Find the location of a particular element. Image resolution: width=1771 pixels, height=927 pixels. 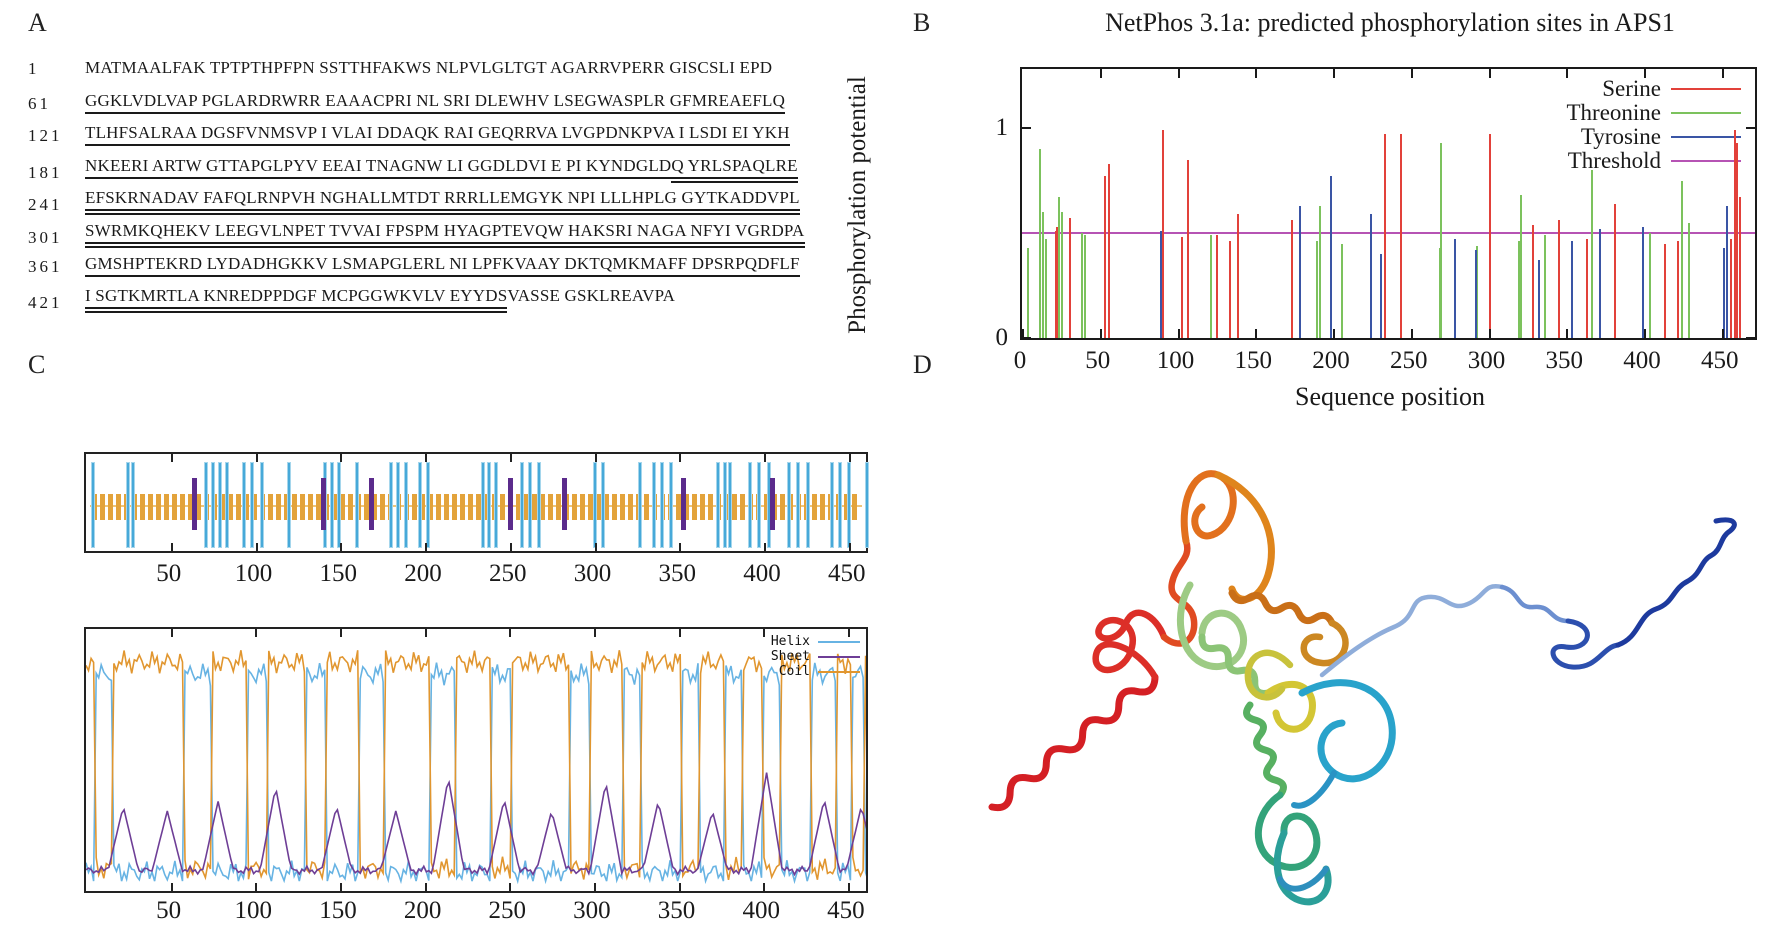

legend-label: Threonine is located at coordinates (1613, 112).